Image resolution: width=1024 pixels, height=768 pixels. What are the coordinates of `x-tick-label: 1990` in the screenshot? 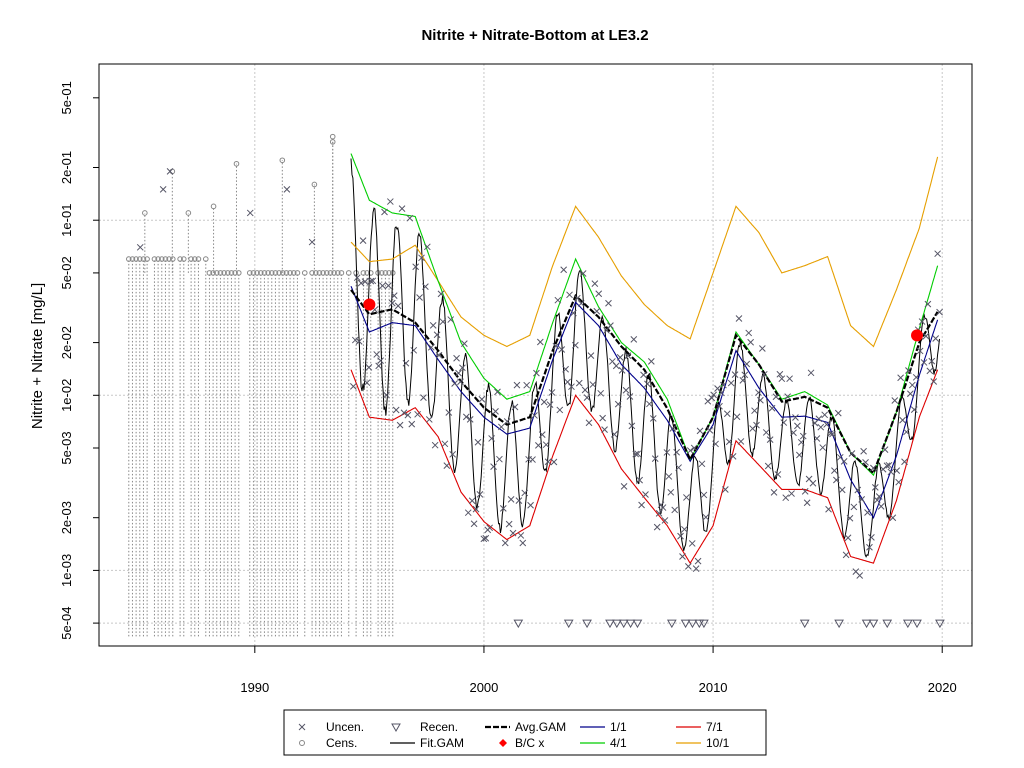 It's located at (254, 687).